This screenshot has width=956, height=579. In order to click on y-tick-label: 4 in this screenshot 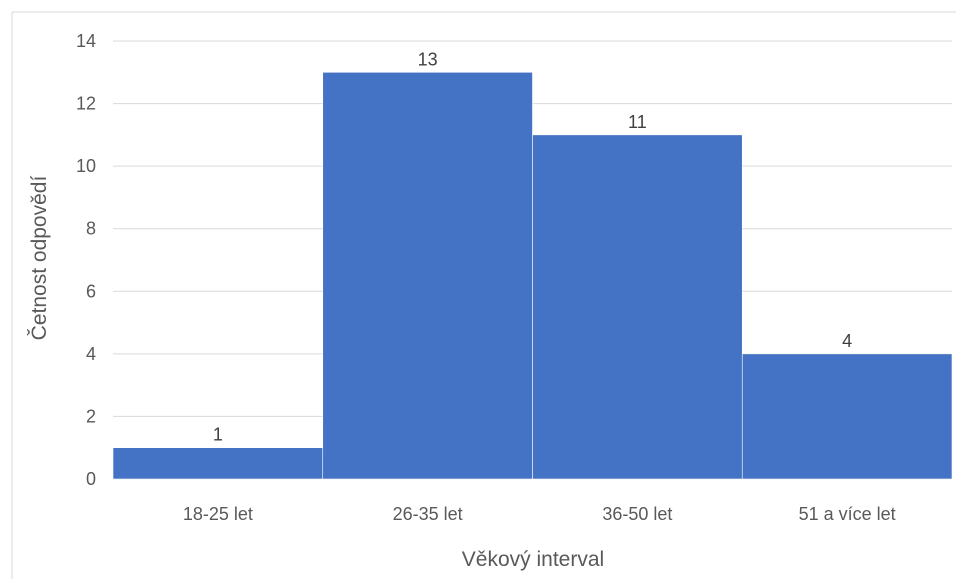, I will do `click(91, 354)`.